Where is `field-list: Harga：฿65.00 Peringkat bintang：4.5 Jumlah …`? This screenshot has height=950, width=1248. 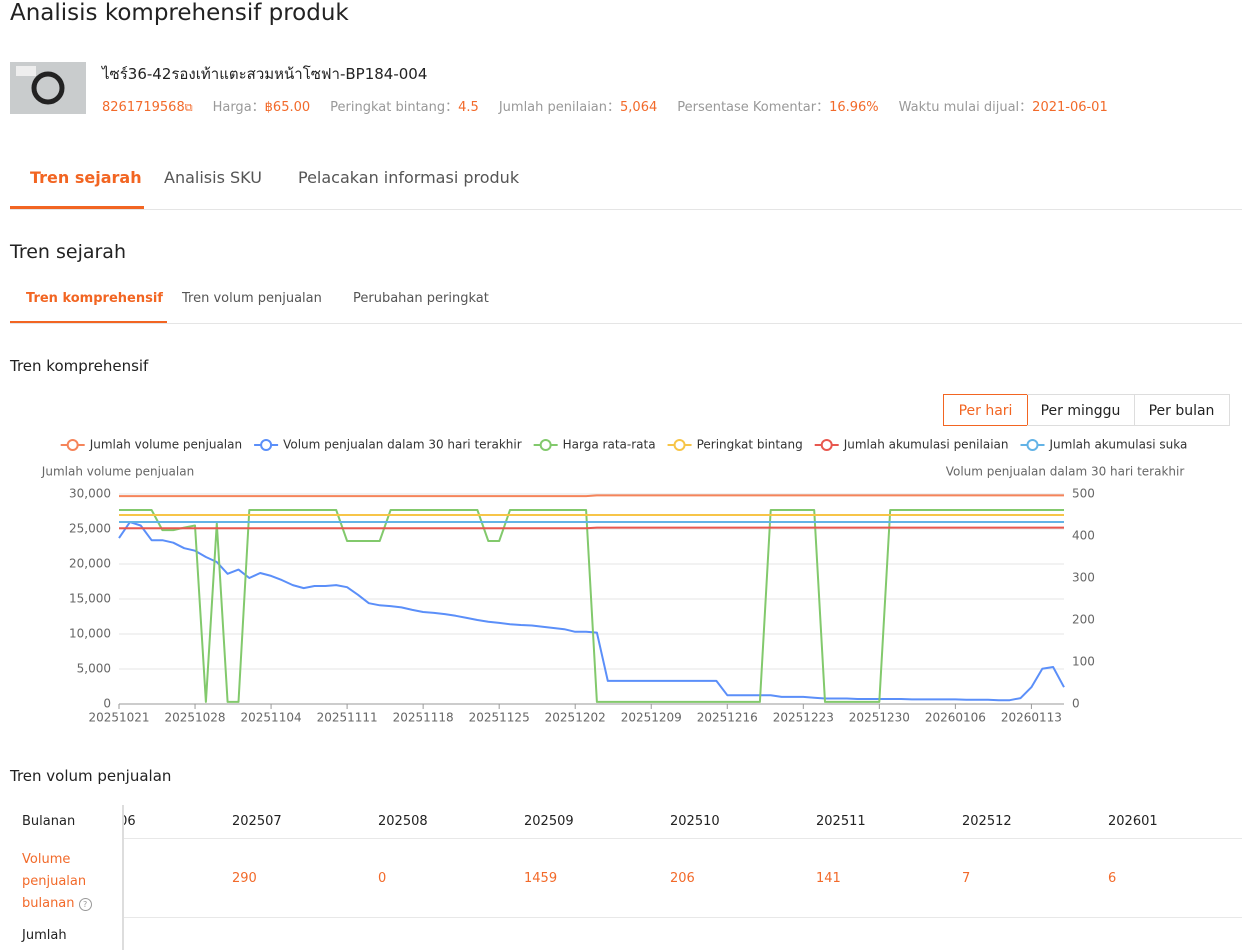
field-list: Harga：฿65.00 Peringkat bintang：4.5 Jumlah … is located at coordinates (670, 107).